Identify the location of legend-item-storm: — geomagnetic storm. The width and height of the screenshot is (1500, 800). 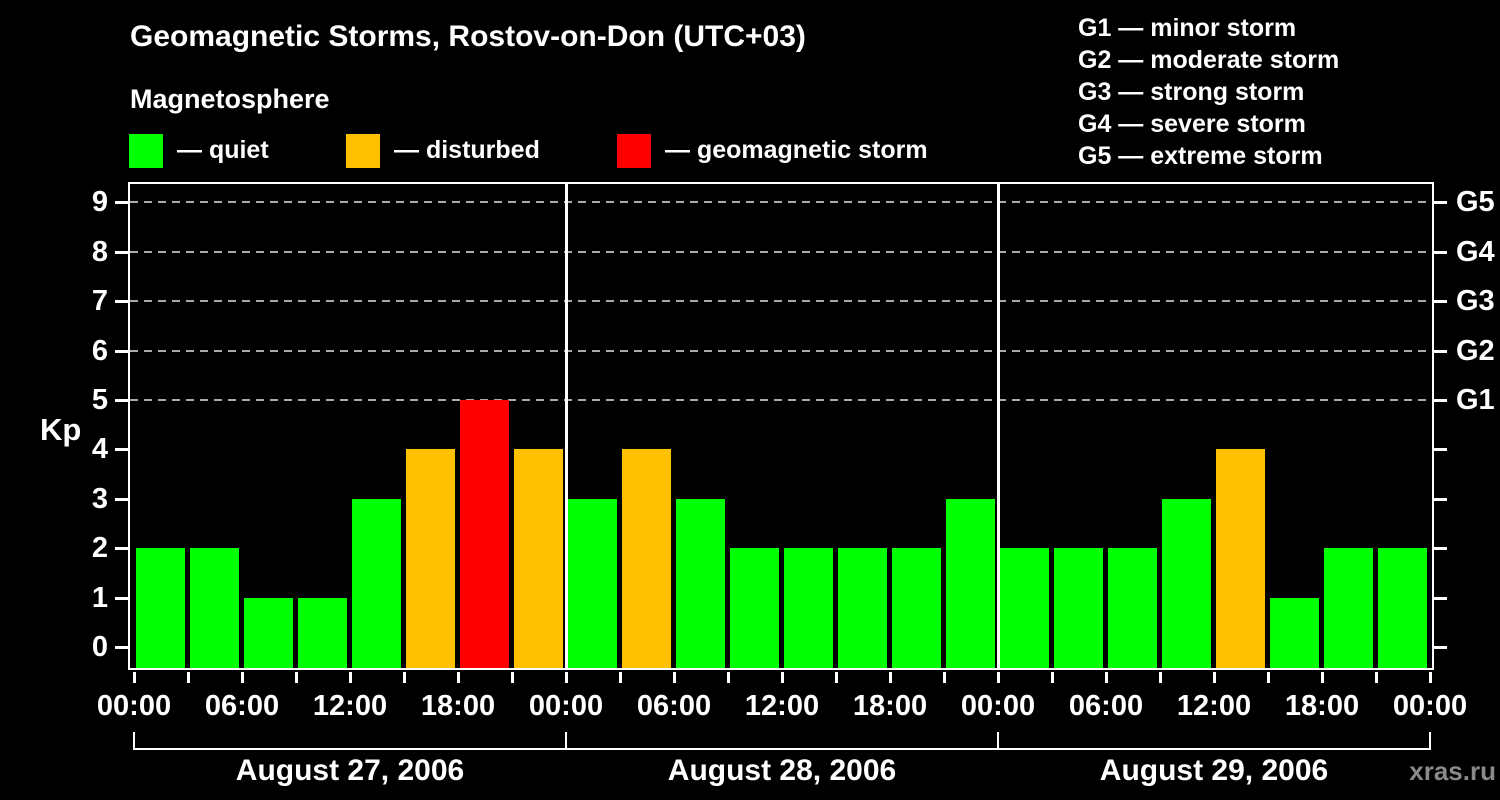
(772, 150).